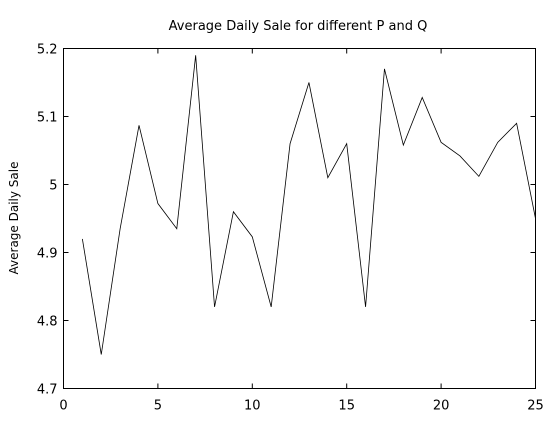  I want to click on y-tick-label: 5.1, so click(47, 118).